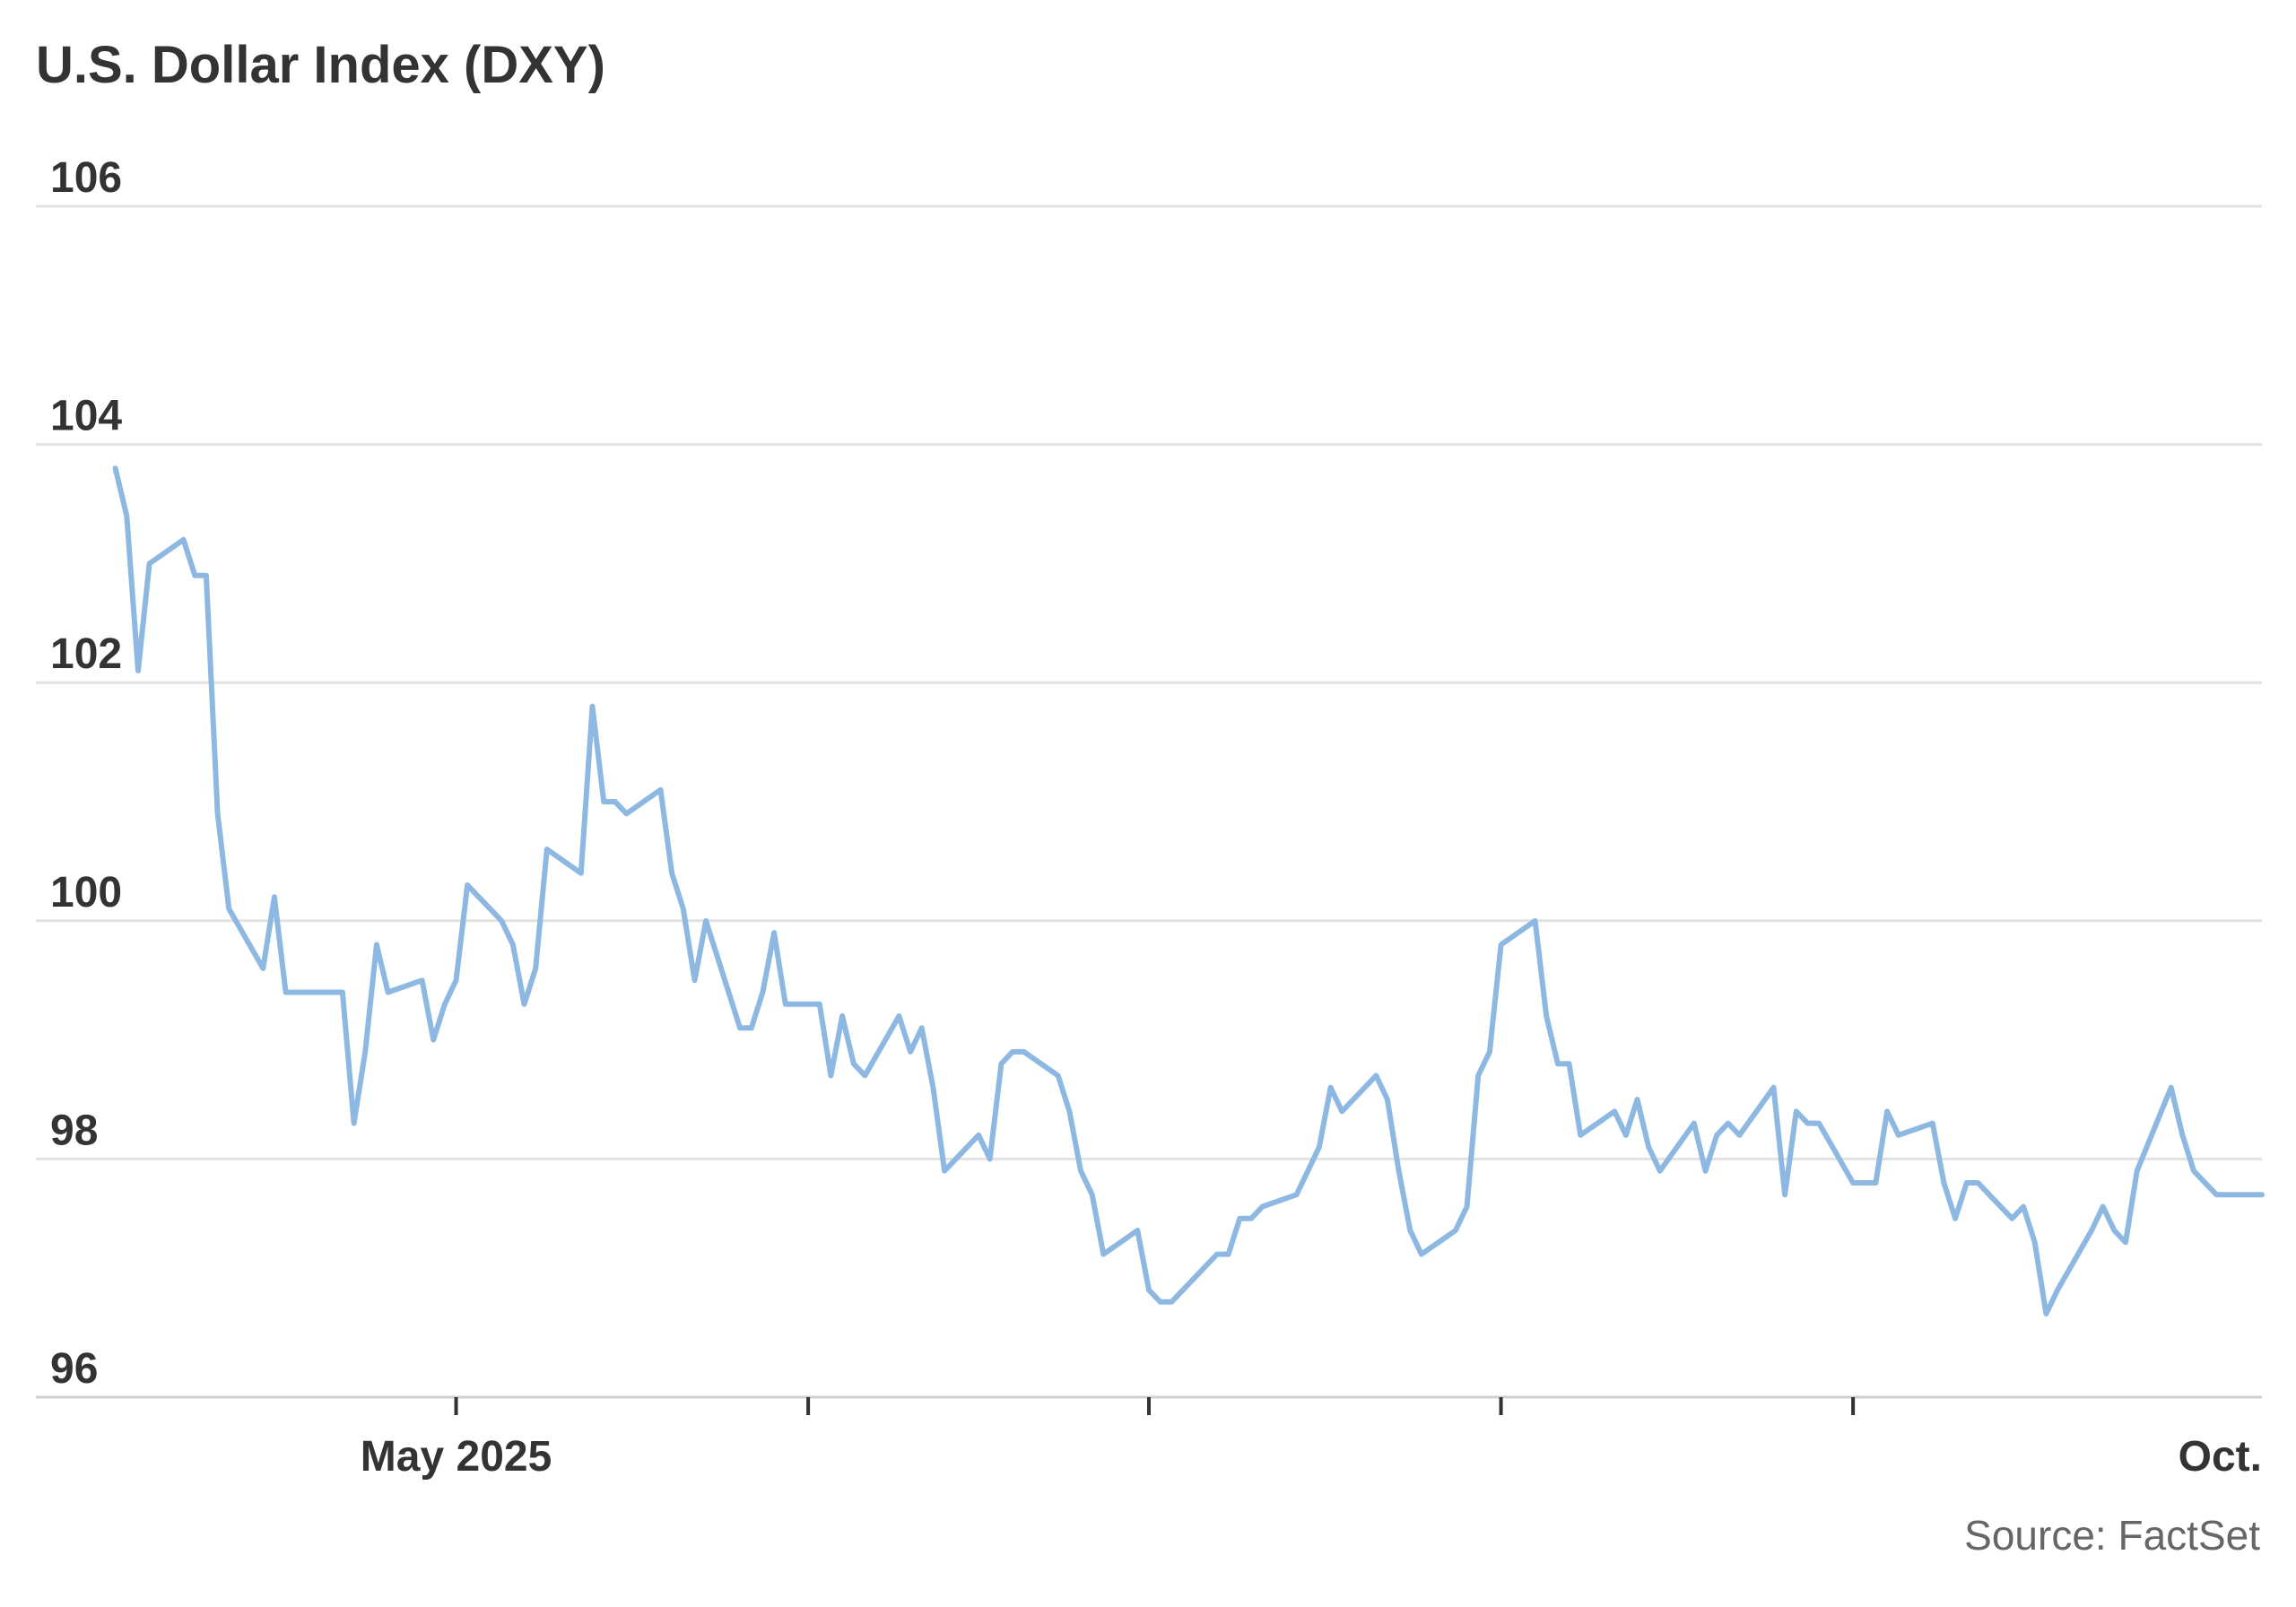 The height and width of the screenshot is (1607, 2296). I want to click on y-tick-label-100: 100, so click(86, 893).